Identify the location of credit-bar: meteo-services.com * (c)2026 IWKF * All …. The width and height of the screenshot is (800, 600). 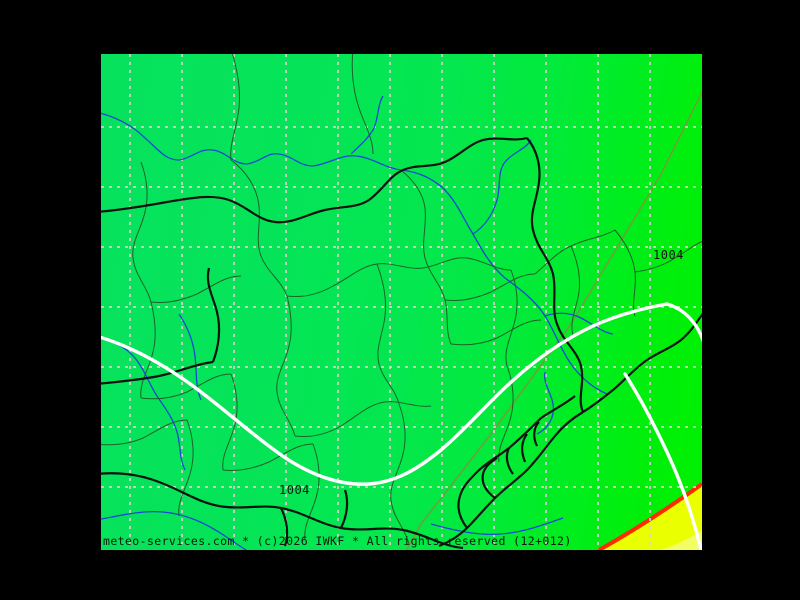
(401, 541).